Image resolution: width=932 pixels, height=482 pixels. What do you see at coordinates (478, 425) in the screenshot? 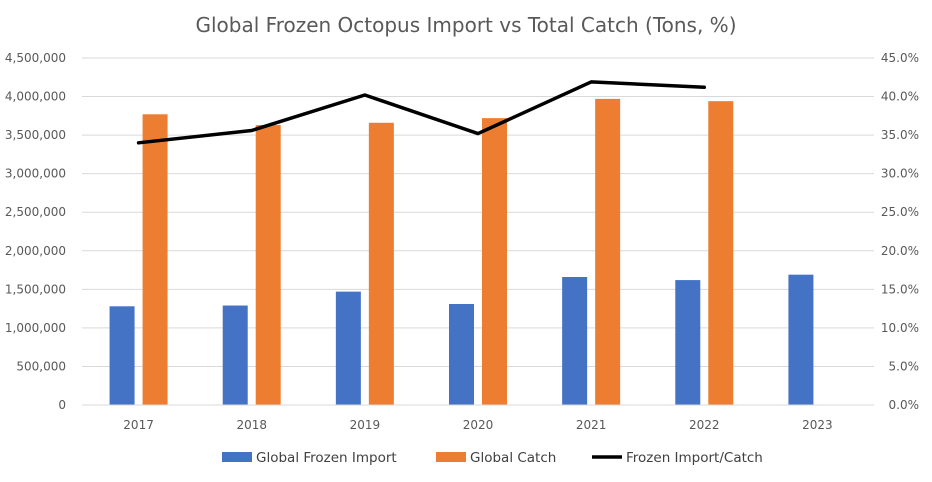
I see `x-axis-tick-label: 2020` at bounding box center [478, 425].